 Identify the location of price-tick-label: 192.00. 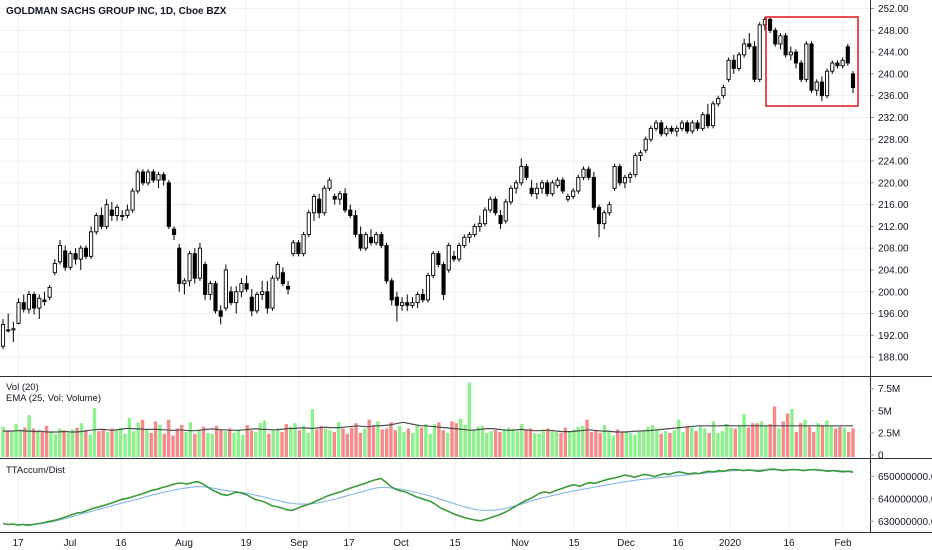
(893, 336).